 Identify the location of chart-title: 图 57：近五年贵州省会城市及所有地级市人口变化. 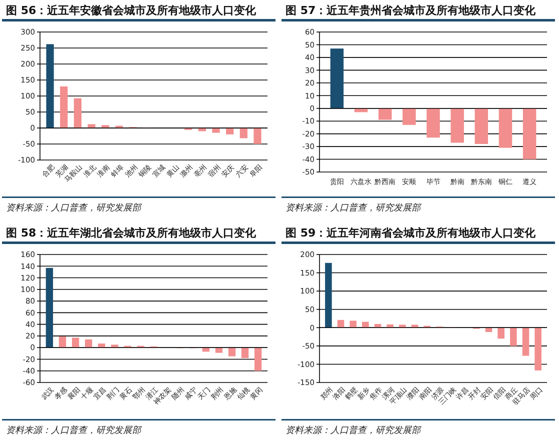
(411, 10).